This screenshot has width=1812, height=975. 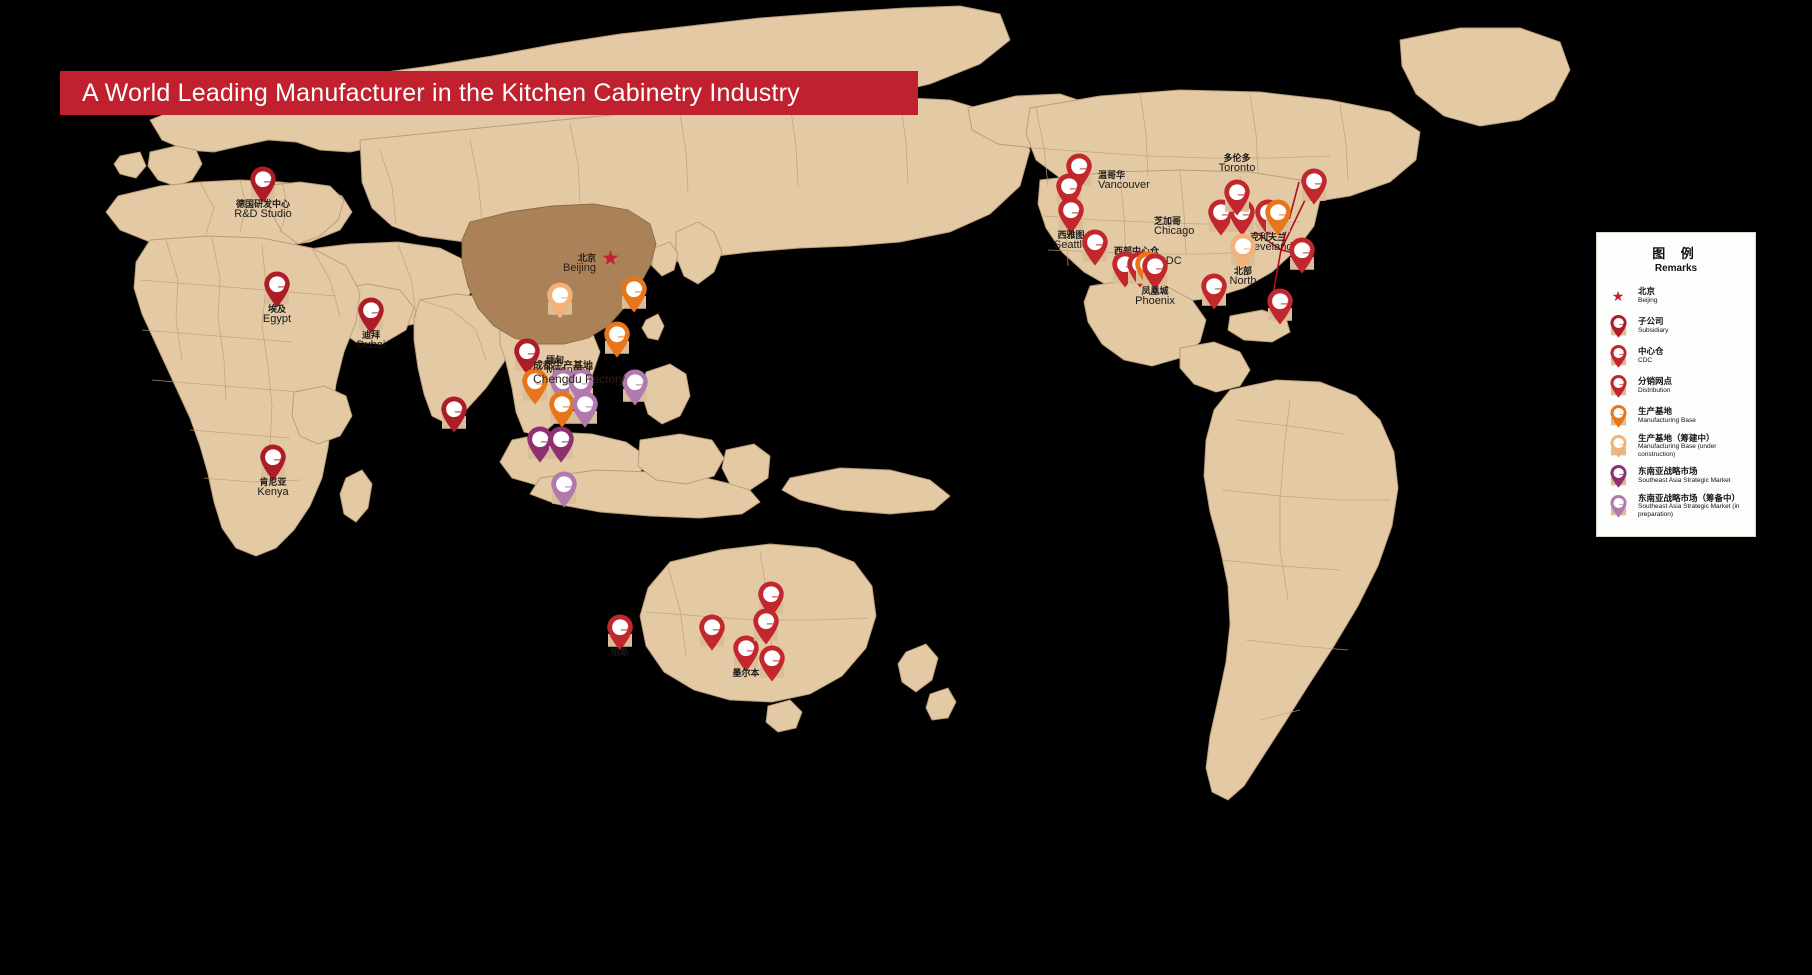 I want to click on map-marker-east-coast, so click(x=1302, y=255).